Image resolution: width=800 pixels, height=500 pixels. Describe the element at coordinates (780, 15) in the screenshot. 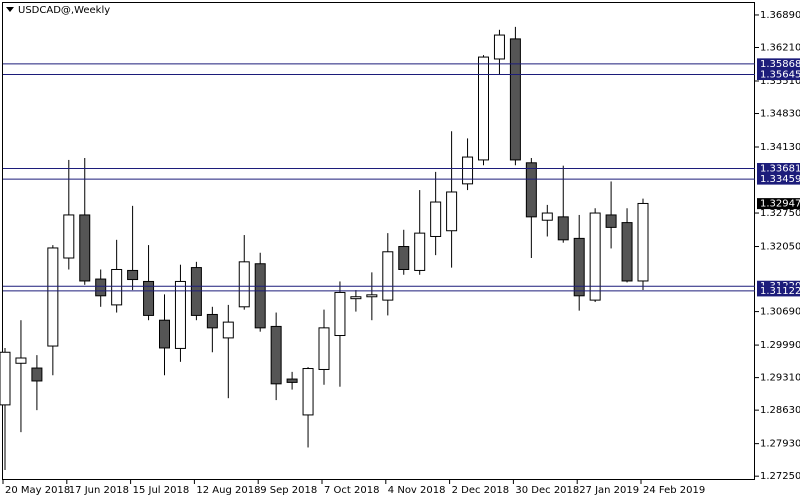

I see `y-tick-label: 1.36890` at that location.